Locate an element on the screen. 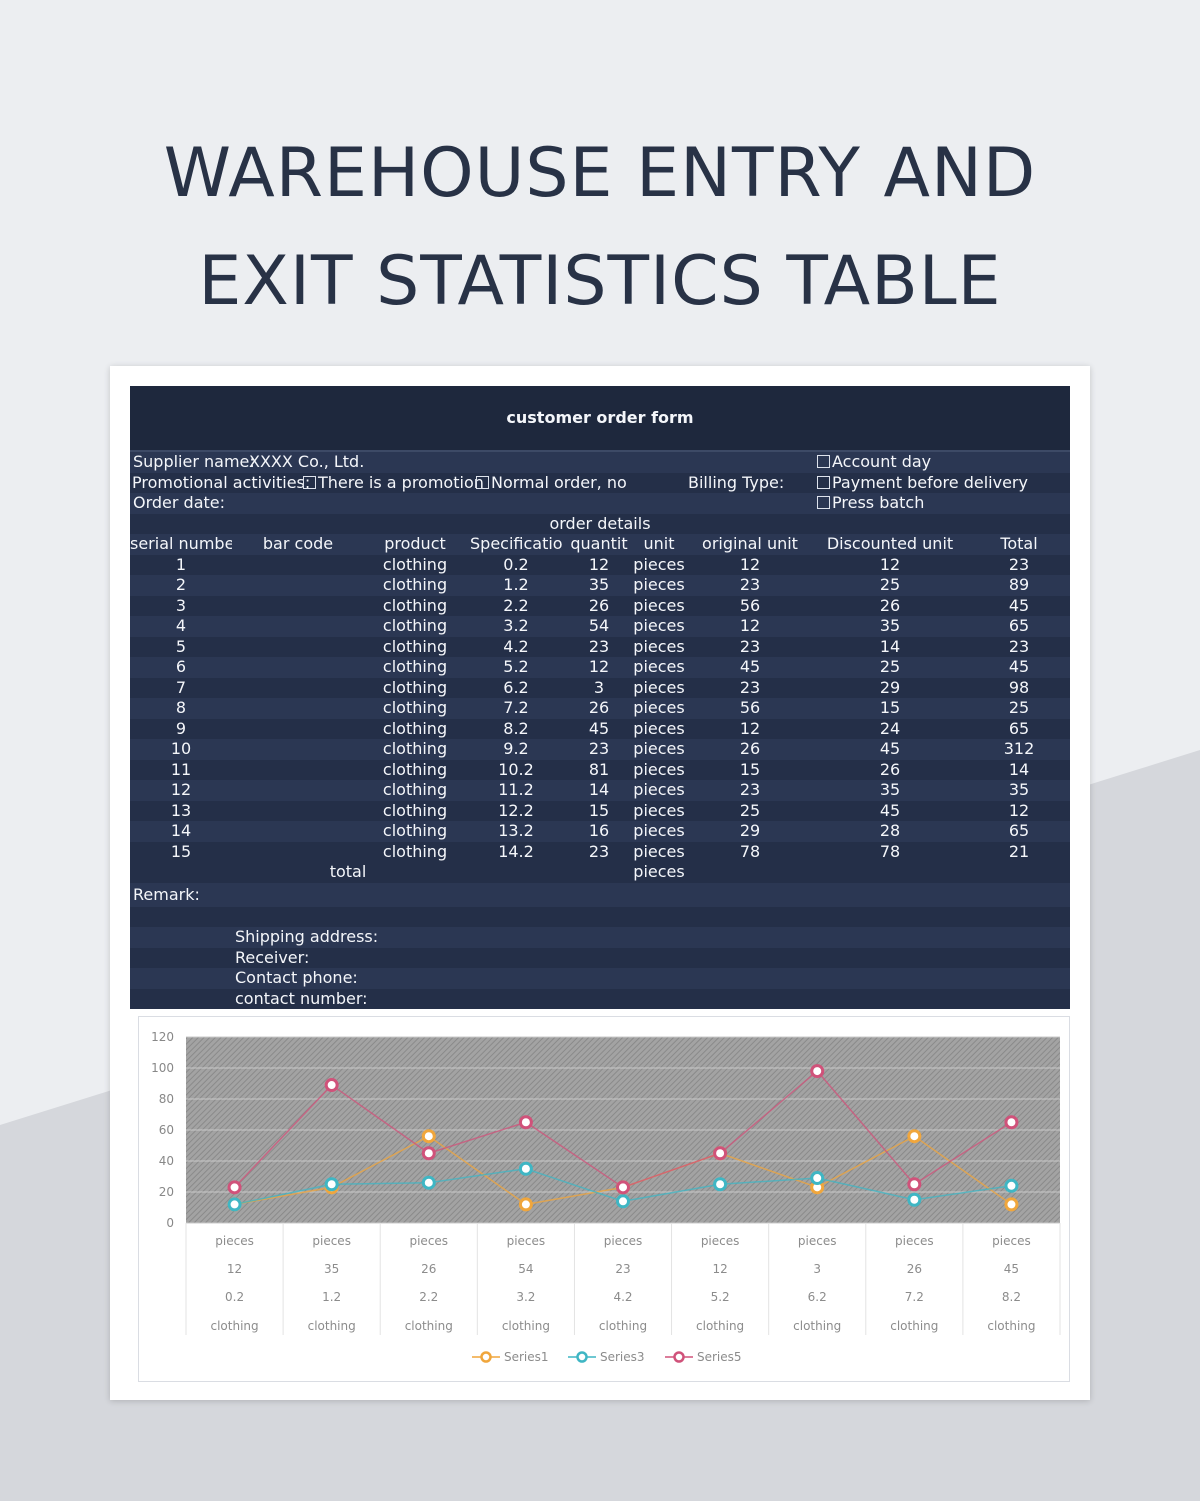 The image size is (1200, 1501). col-serial-number-cell: 13 is located at coordinates (181, 810).